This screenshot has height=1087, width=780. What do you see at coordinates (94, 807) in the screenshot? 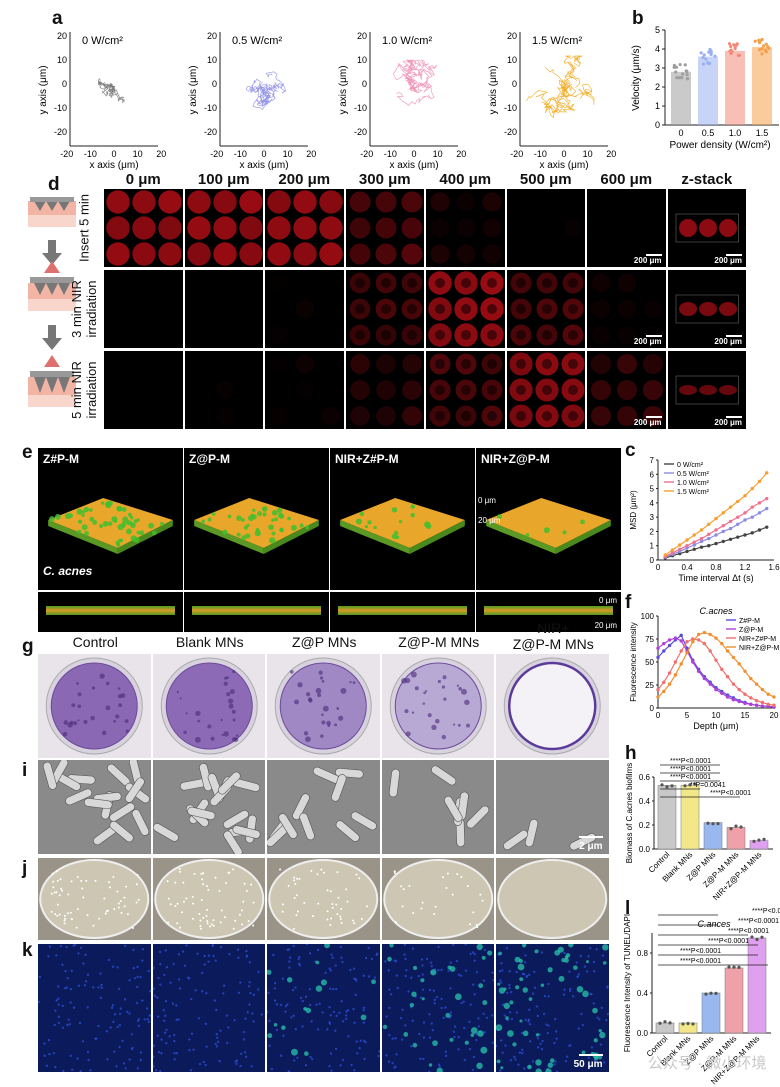
I see `sem-image` at bounding box center [94, 807].